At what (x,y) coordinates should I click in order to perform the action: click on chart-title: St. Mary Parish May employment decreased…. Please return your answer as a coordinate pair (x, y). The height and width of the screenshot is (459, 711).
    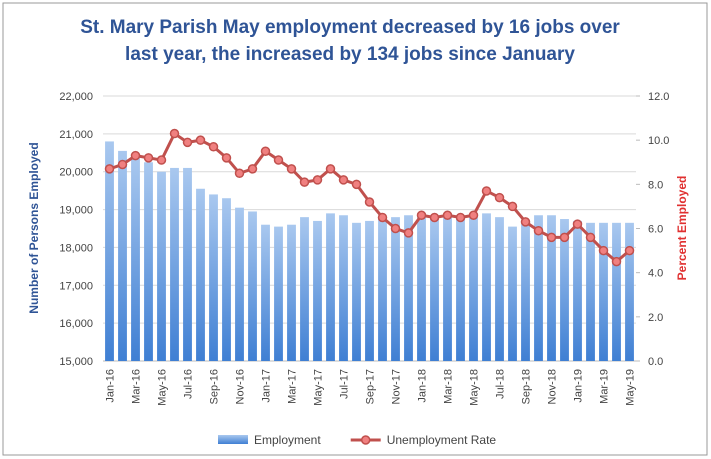
    Looking at the image, I should click on (350, 41).